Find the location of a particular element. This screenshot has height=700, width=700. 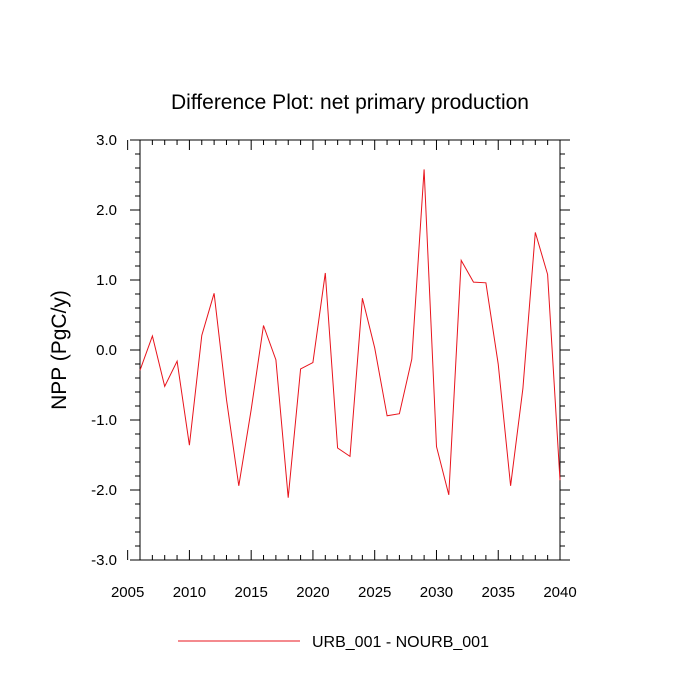

y-tick-label: -1.0 is located at coordinates (104, 420).